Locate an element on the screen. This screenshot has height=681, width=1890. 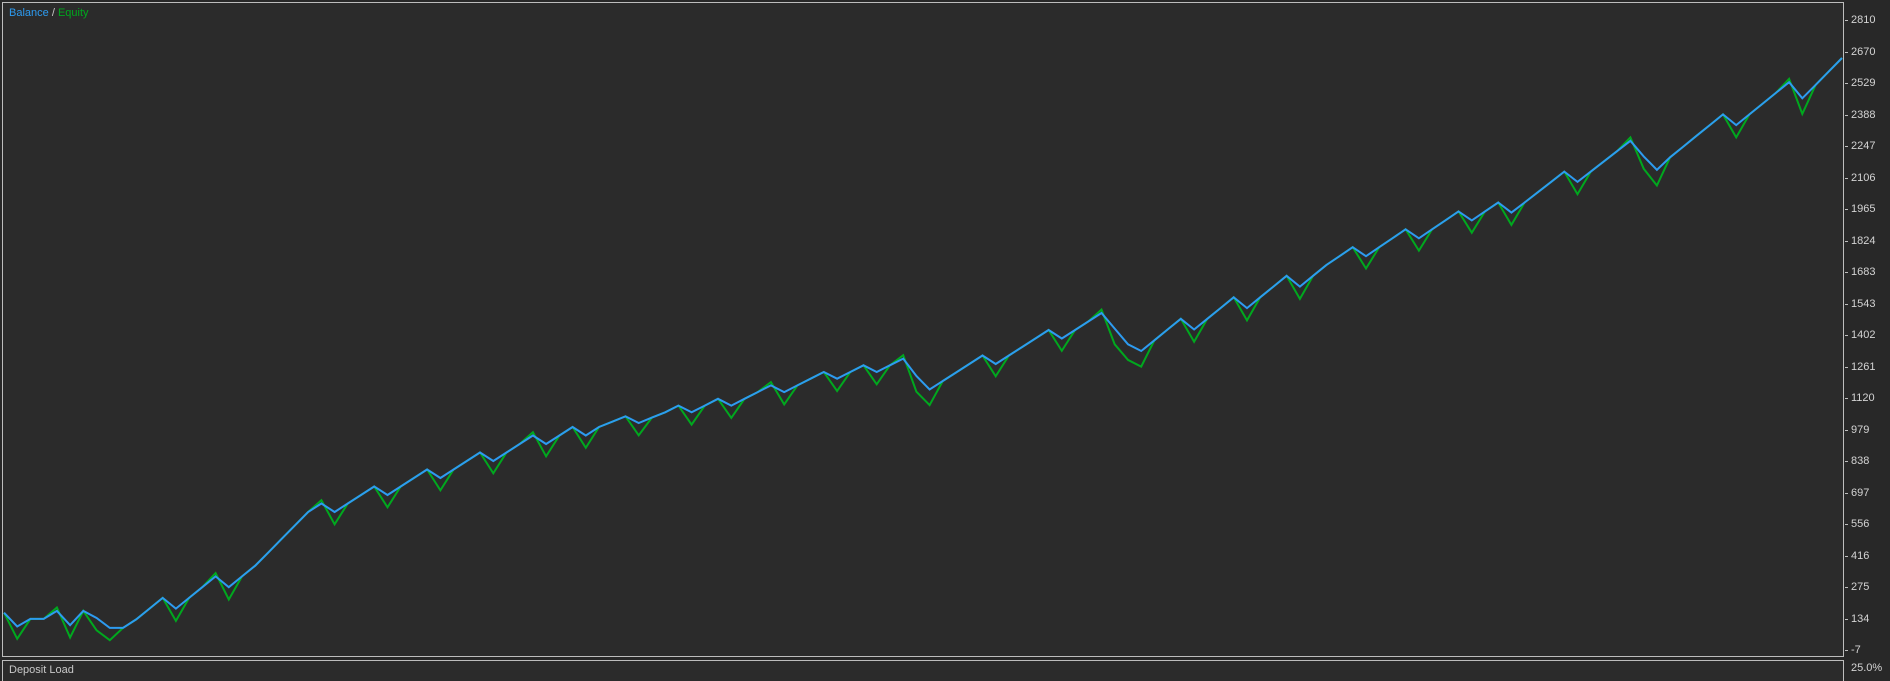
y-axis-label: 2106 is located at coordinates (1863, 177).